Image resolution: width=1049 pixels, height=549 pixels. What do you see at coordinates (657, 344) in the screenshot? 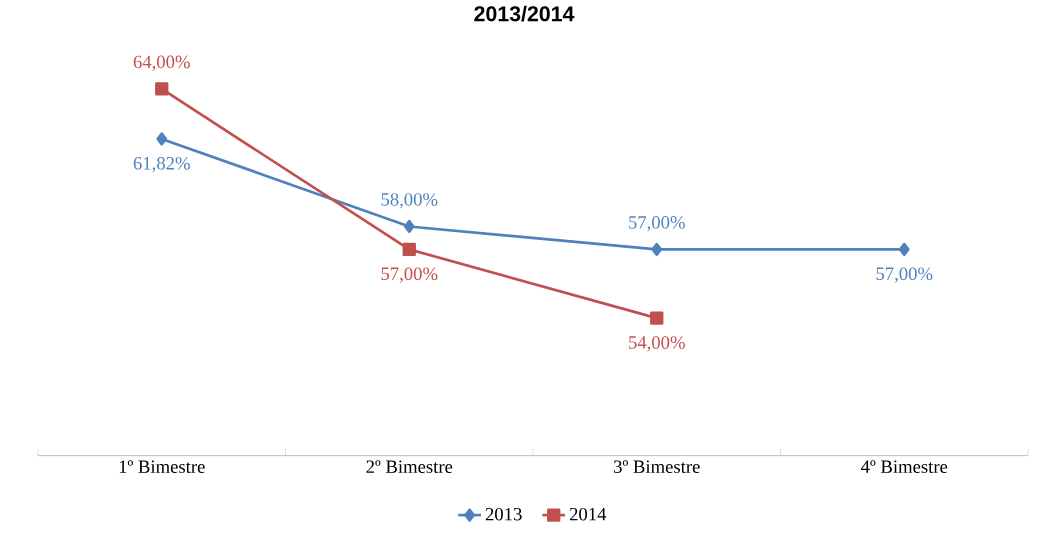
I see `data-label: 54,00%` at bounding box center [657, 344].